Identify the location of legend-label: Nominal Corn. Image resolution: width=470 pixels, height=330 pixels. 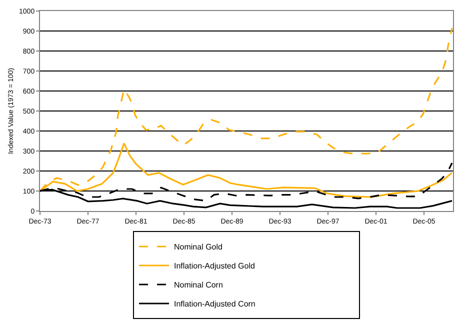
(198, 285).